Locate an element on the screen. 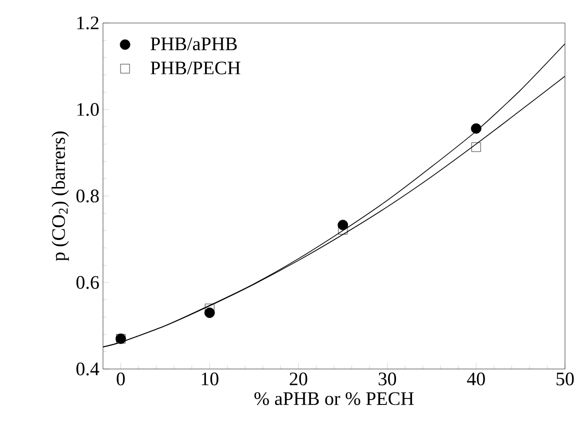 The image size is (575, 439). y-tick-label: 1.0 is located at coordinates (88, 109).